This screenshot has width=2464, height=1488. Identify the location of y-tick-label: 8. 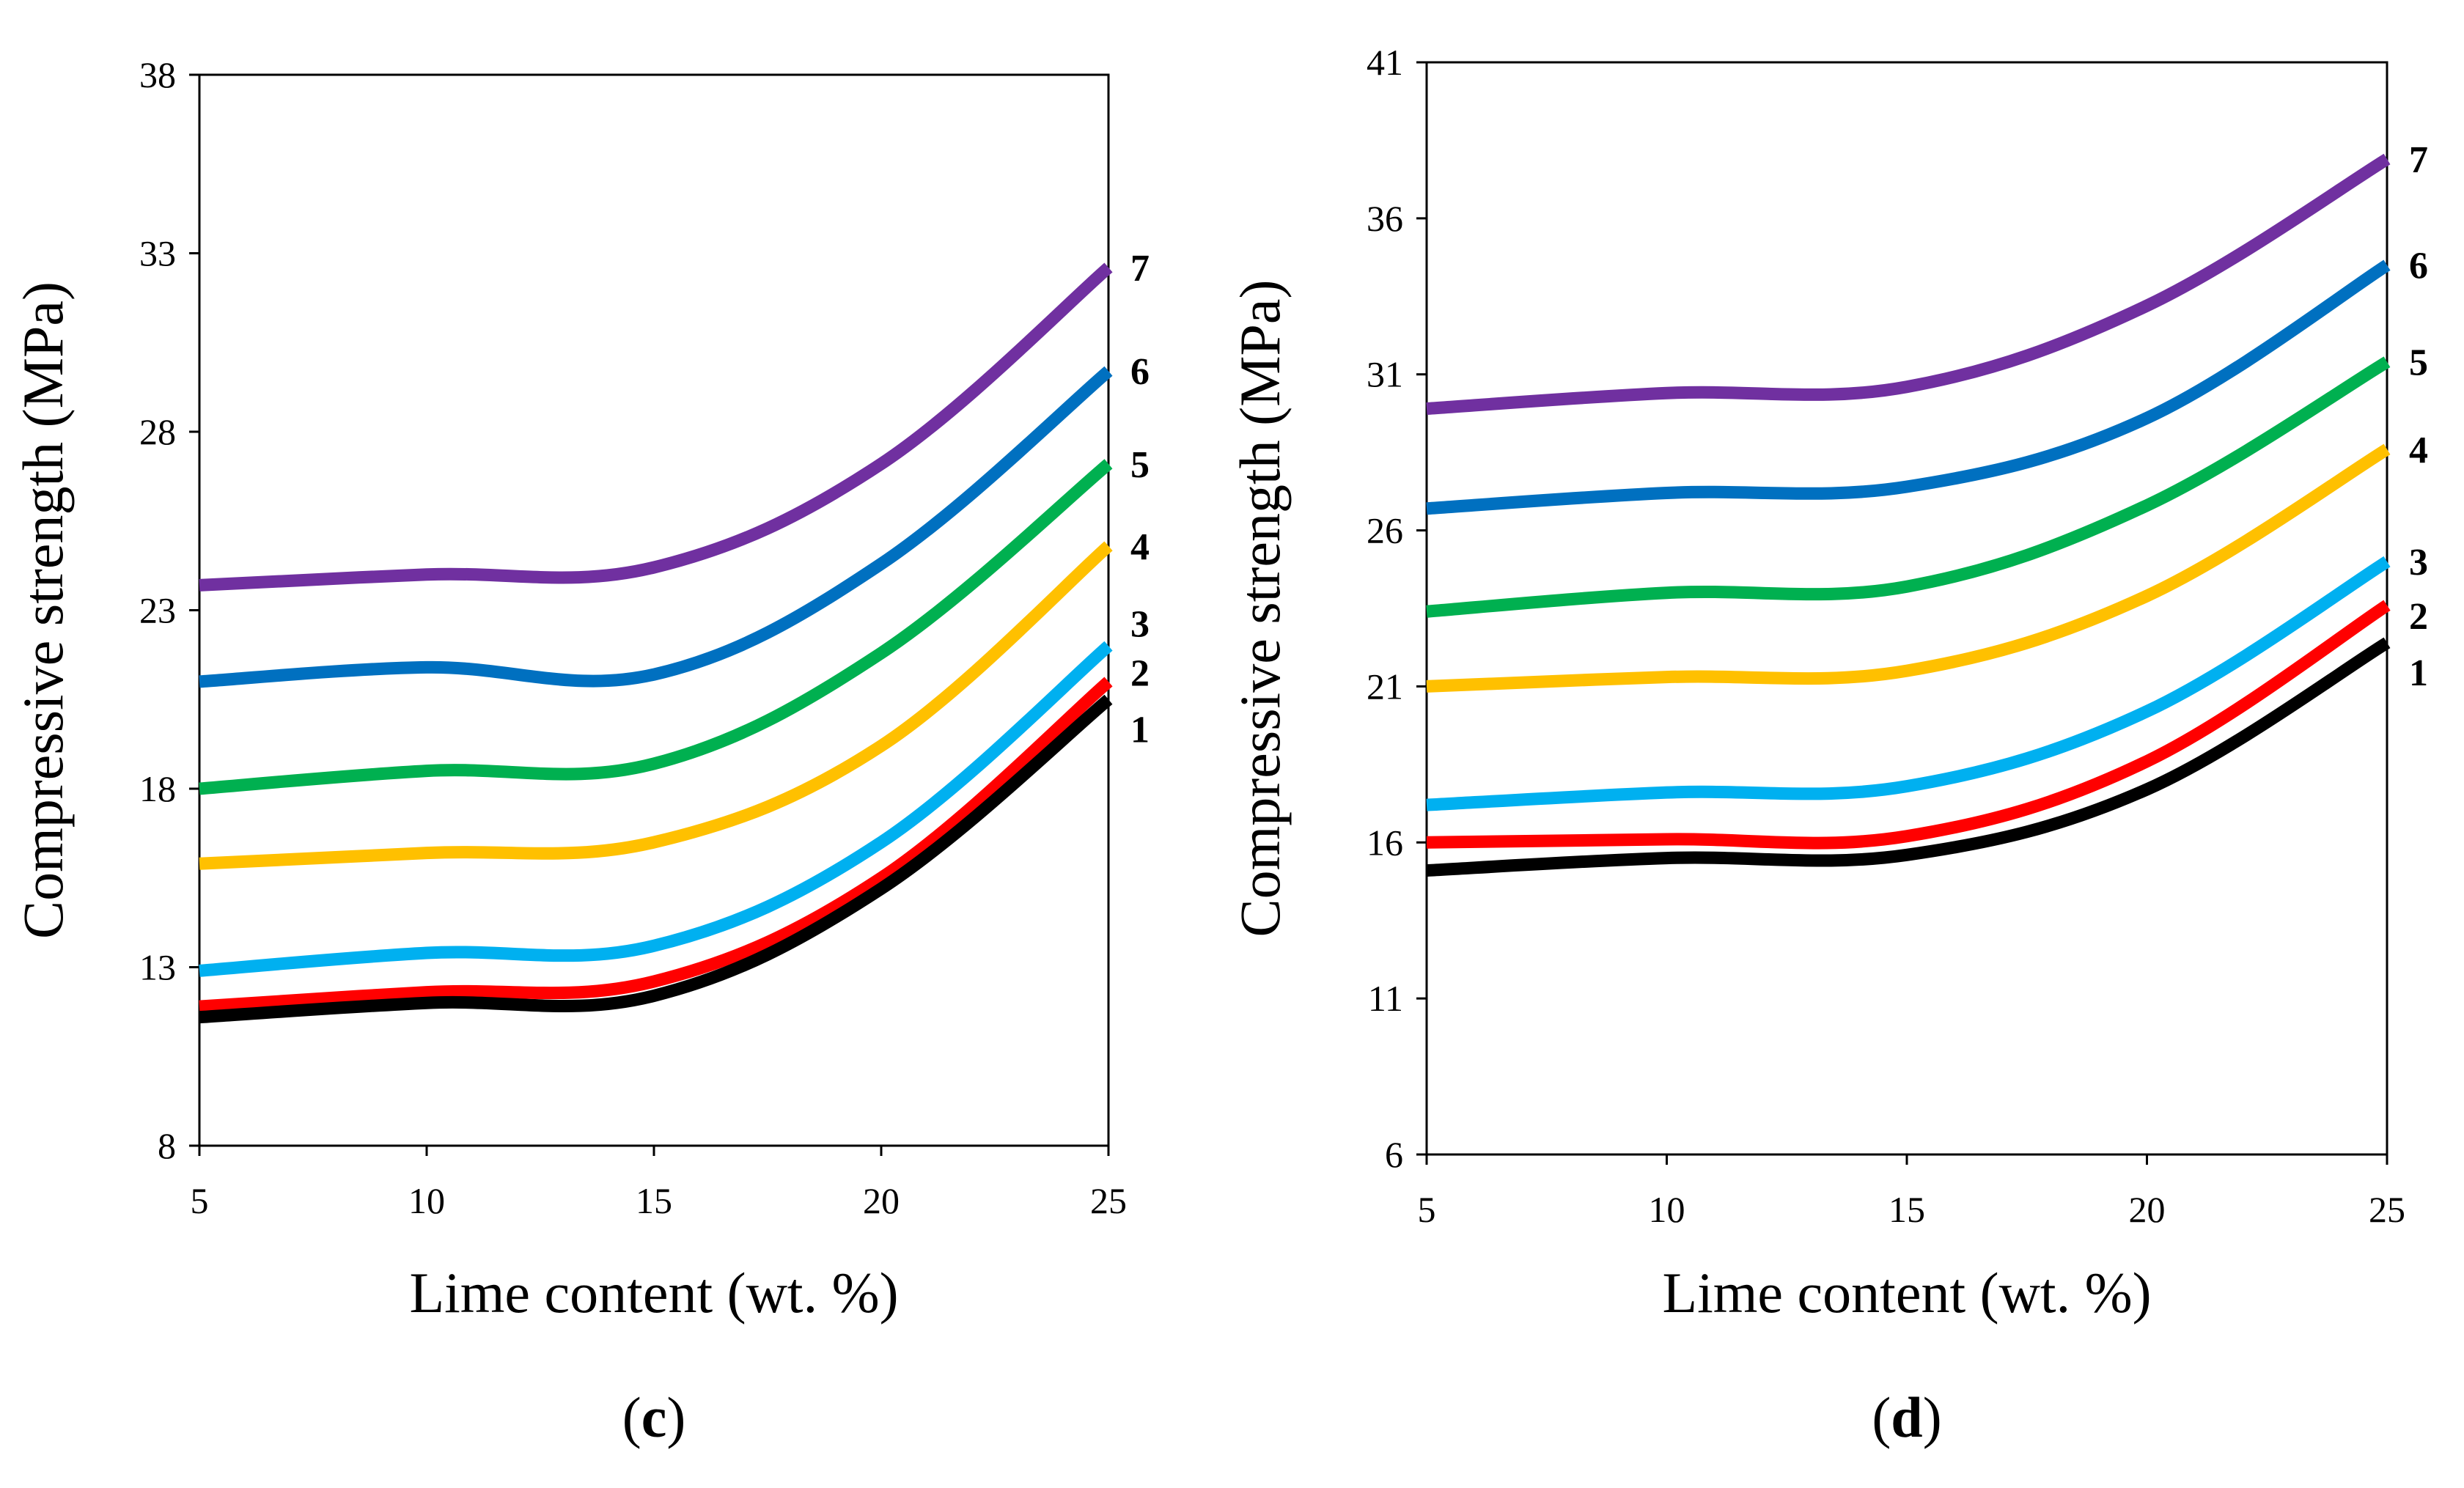
(167, 1145).